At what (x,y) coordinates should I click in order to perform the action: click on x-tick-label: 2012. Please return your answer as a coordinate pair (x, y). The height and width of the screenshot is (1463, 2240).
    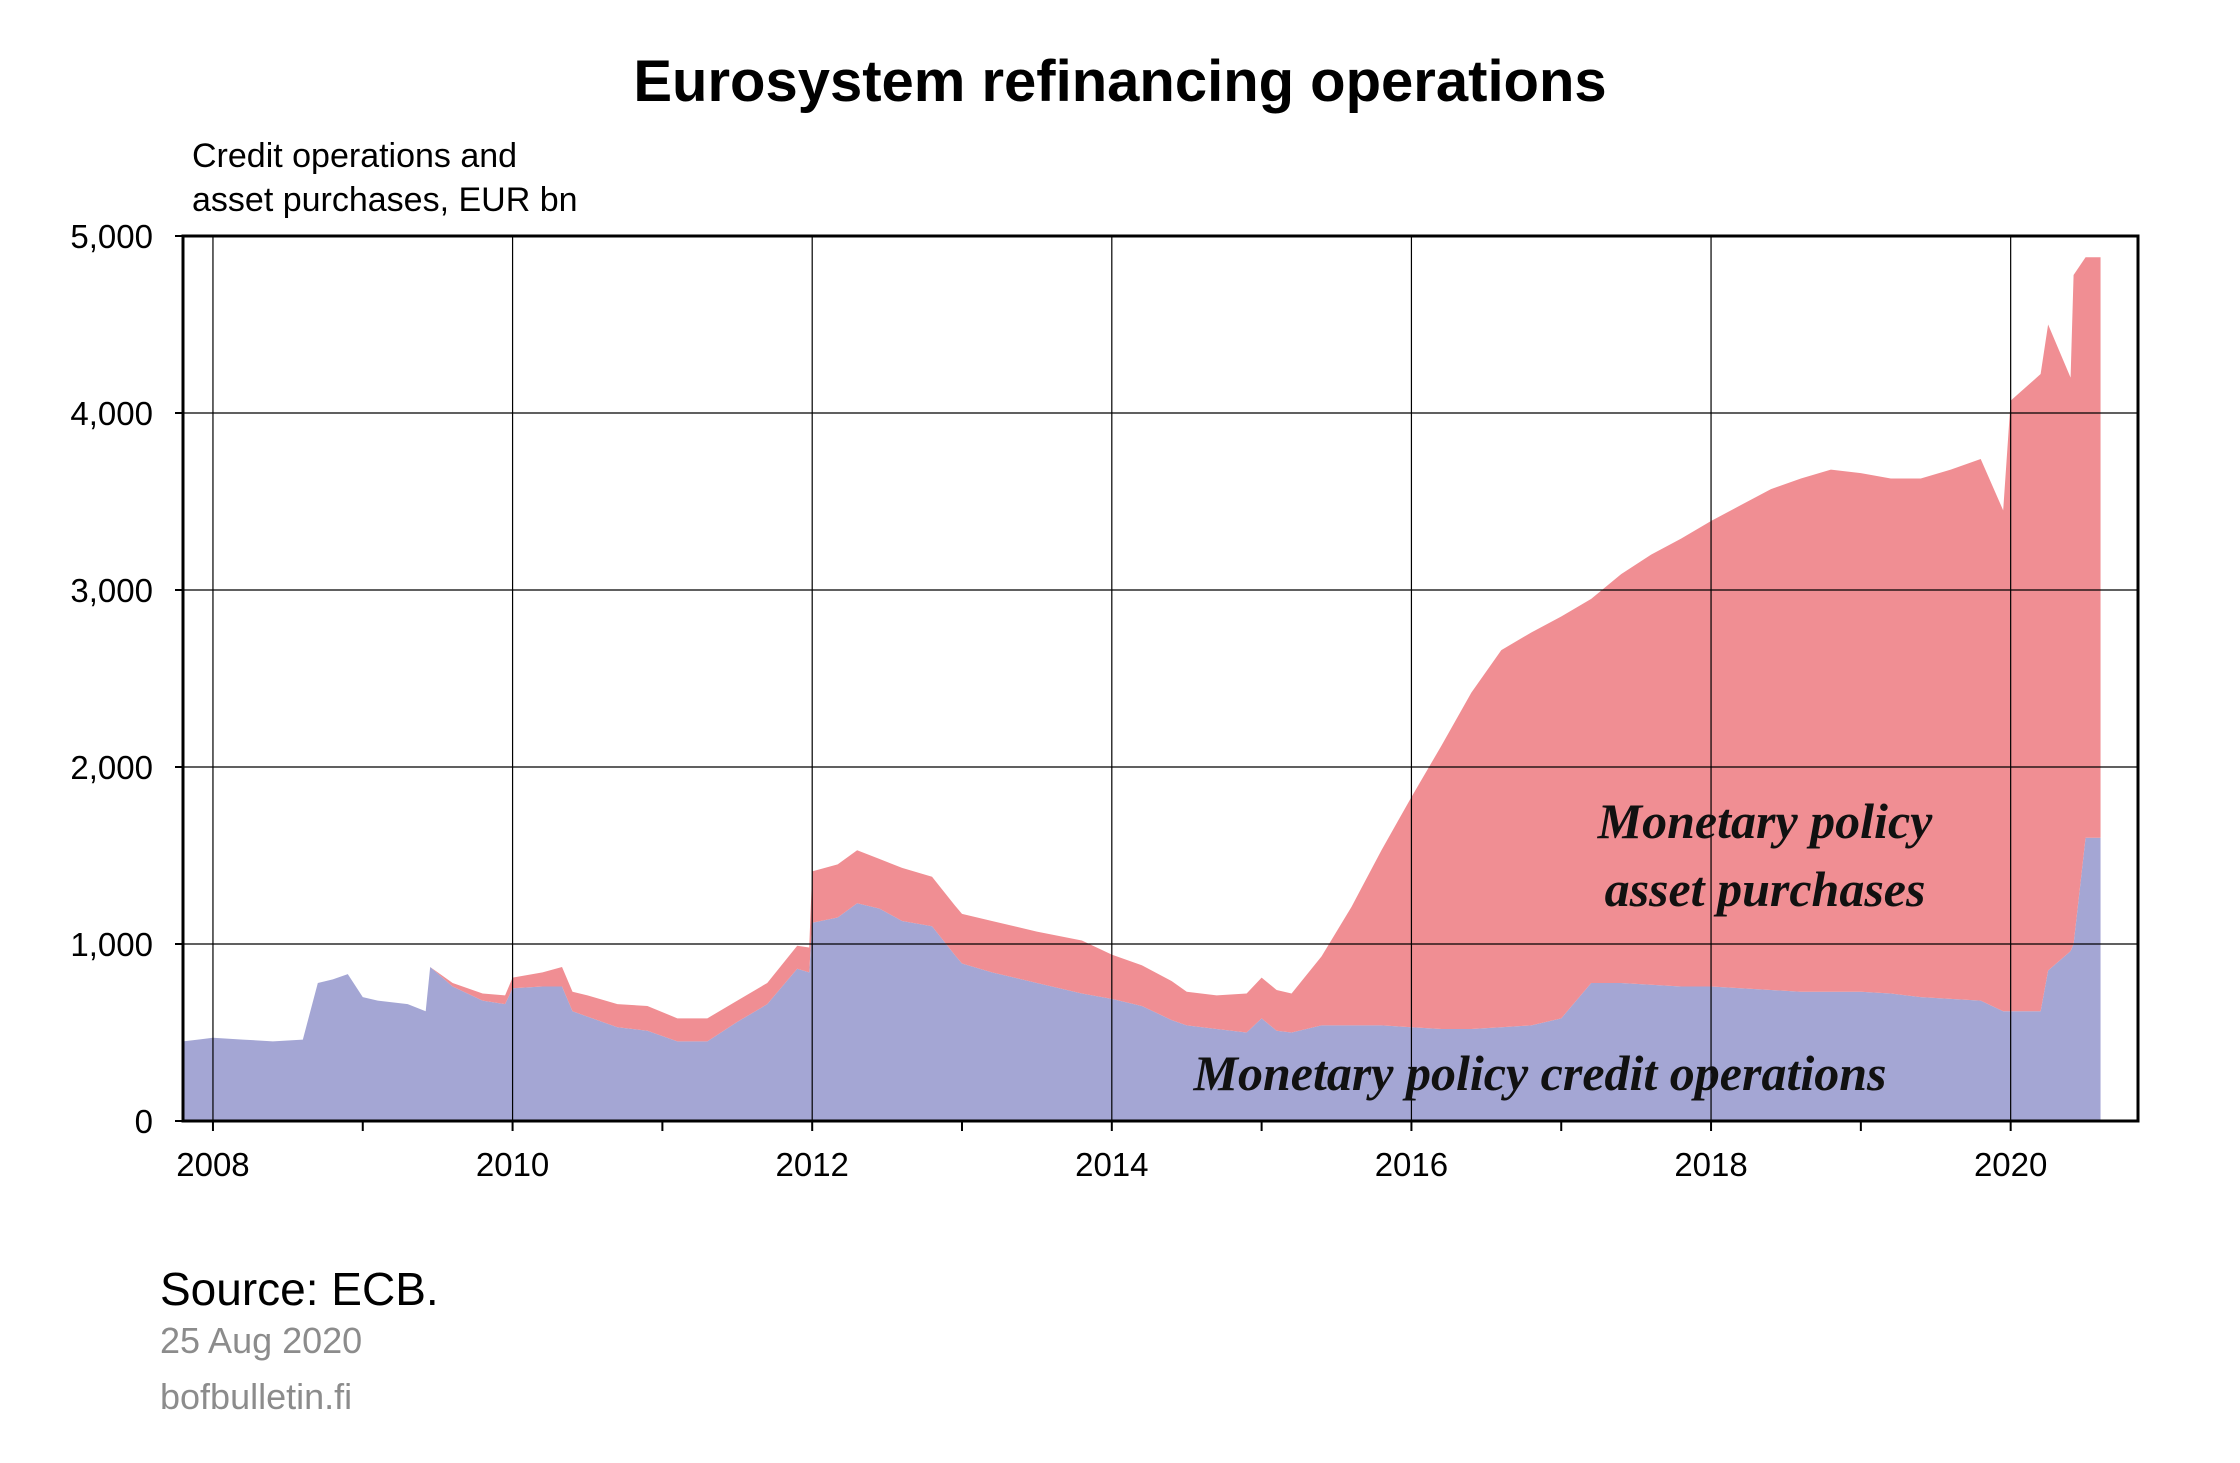
    Looking at the image, I should click on (811, 1164).